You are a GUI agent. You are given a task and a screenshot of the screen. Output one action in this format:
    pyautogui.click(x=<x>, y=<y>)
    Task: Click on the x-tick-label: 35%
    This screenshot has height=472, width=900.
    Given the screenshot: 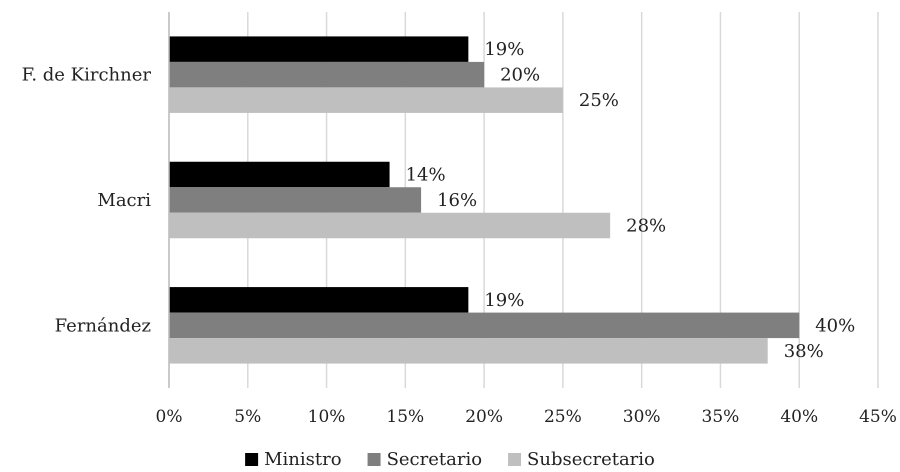 What is the action you would take?
    pyautogui.click(x=721, y=417)
    